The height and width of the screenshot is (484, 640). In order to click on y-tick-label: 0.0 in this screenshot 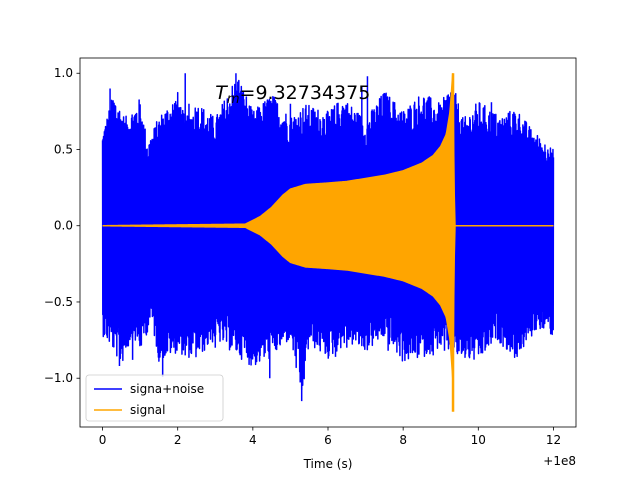, I will do `click(63, 226)`.